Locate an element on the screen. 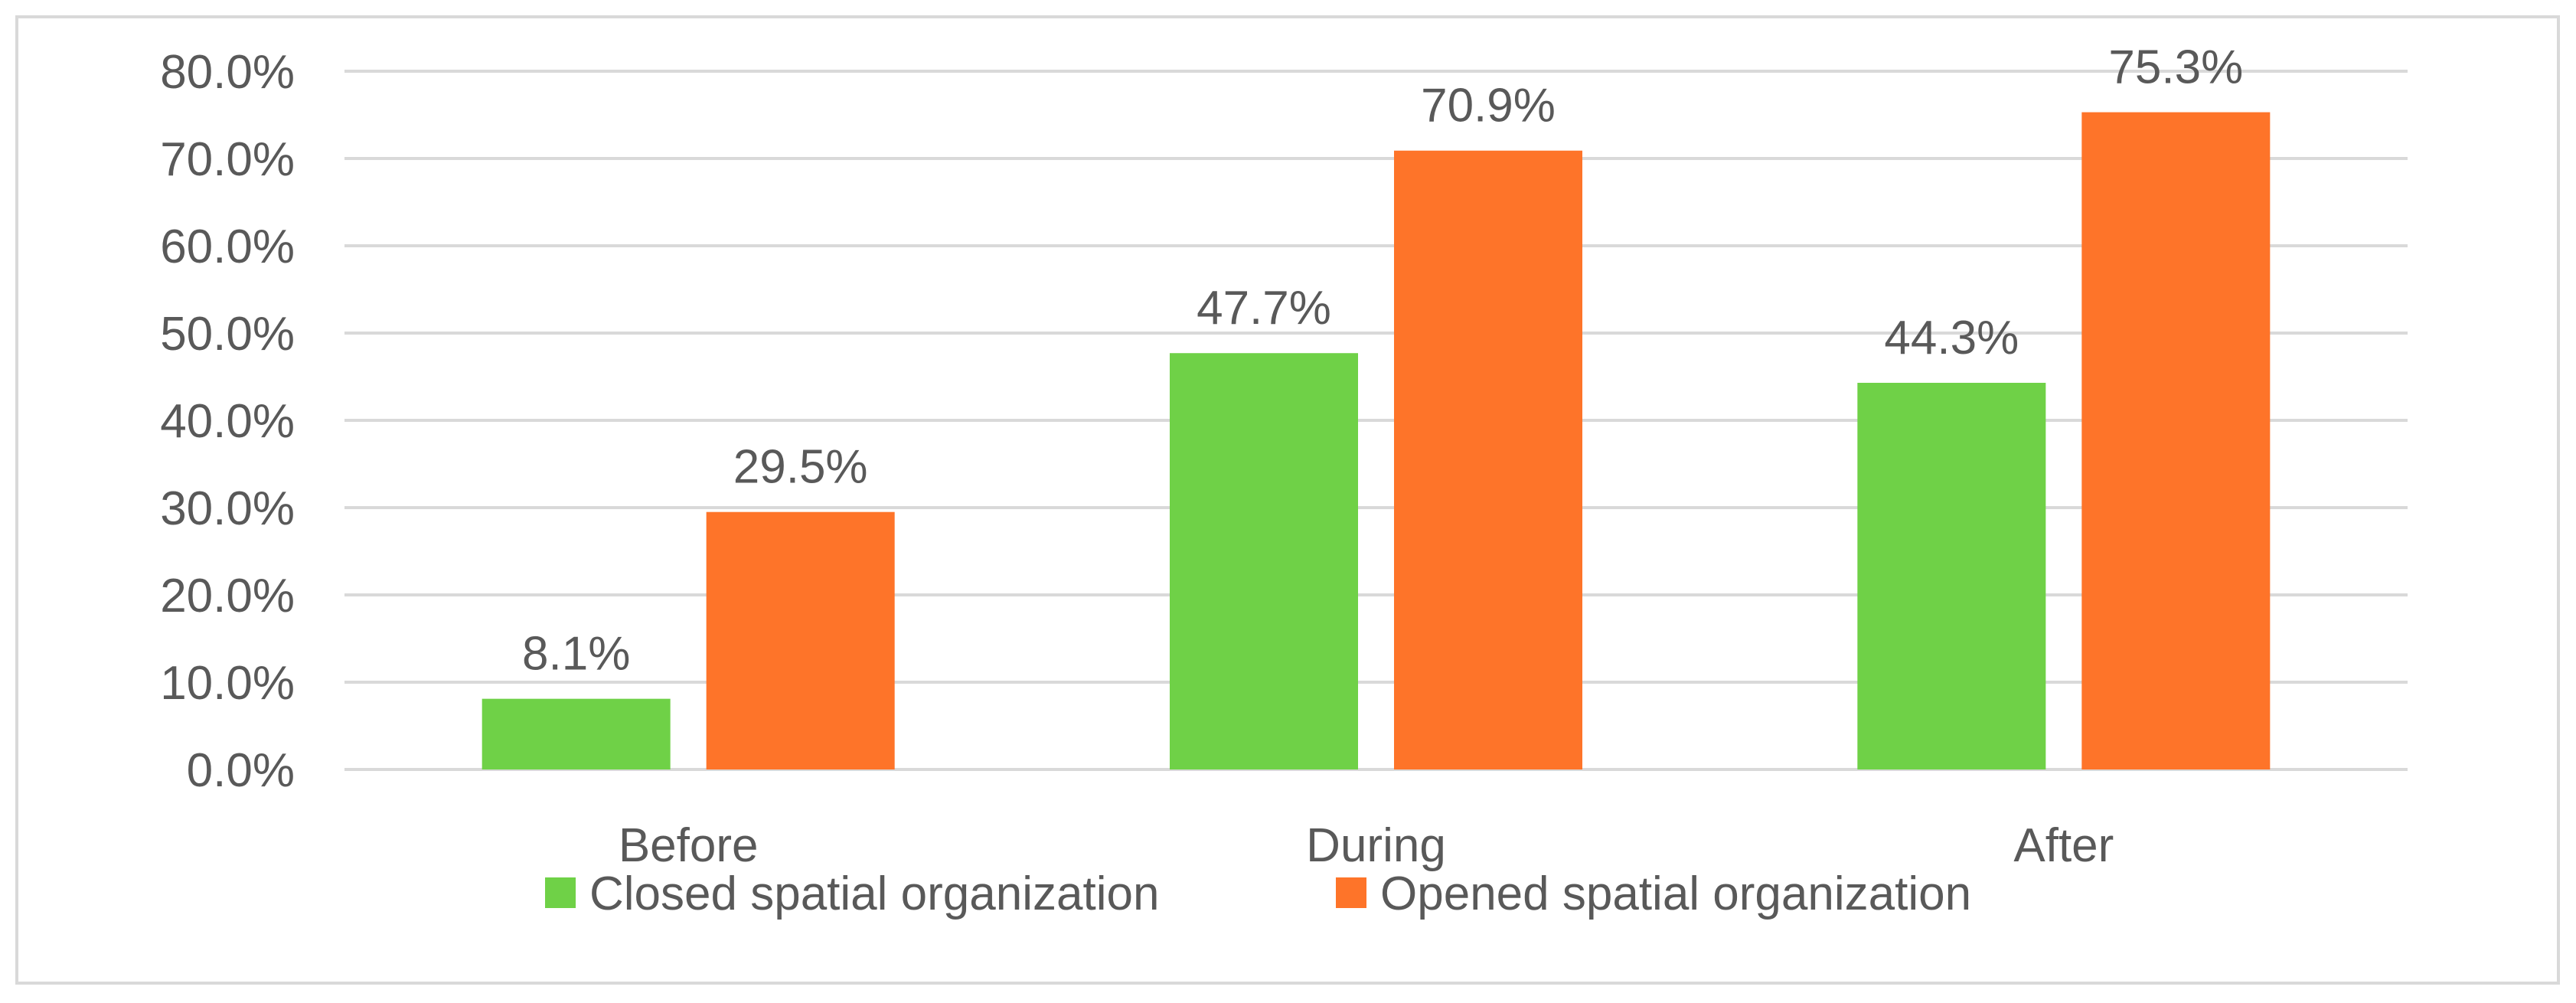 This screenshot has height=1003, width=2576. x-tick-label: Before is located at coordinates (689, 845).